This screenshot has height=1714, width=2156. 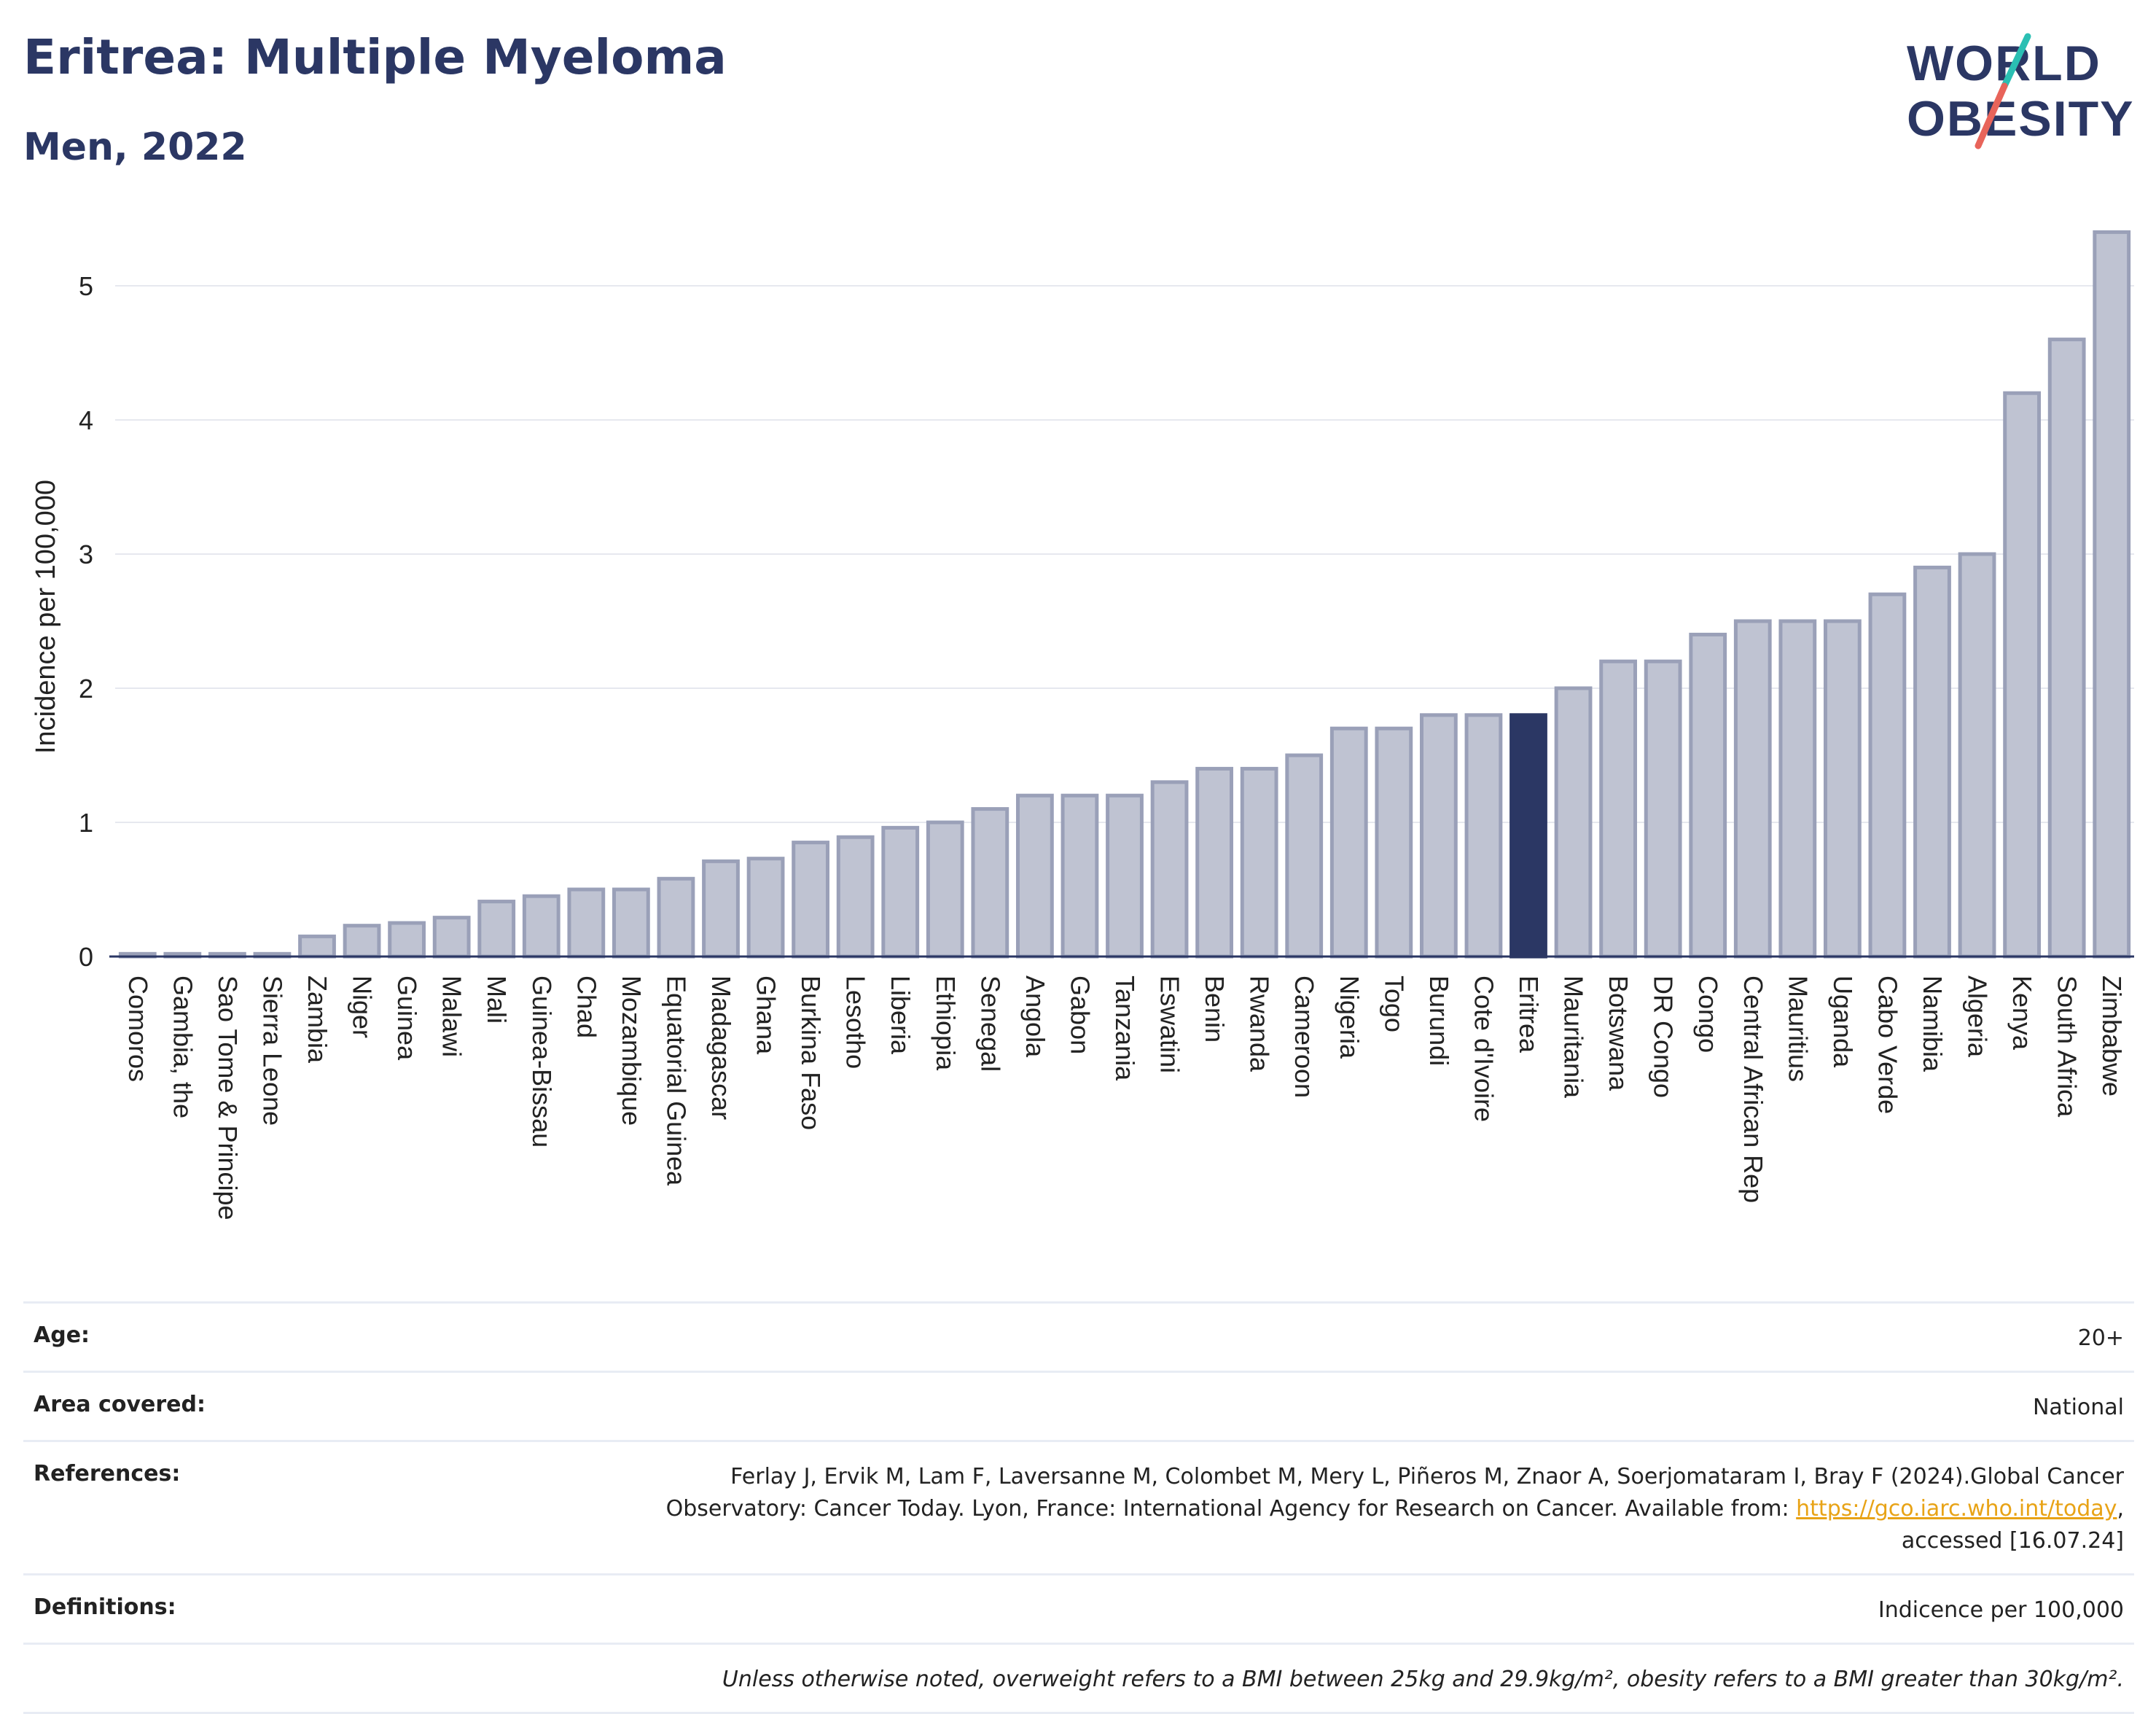 What do you see at coordinates (721, 1048) in the screenshot?
I see `x-tick-label: Madagascar` at bounding box center [721, 1048].